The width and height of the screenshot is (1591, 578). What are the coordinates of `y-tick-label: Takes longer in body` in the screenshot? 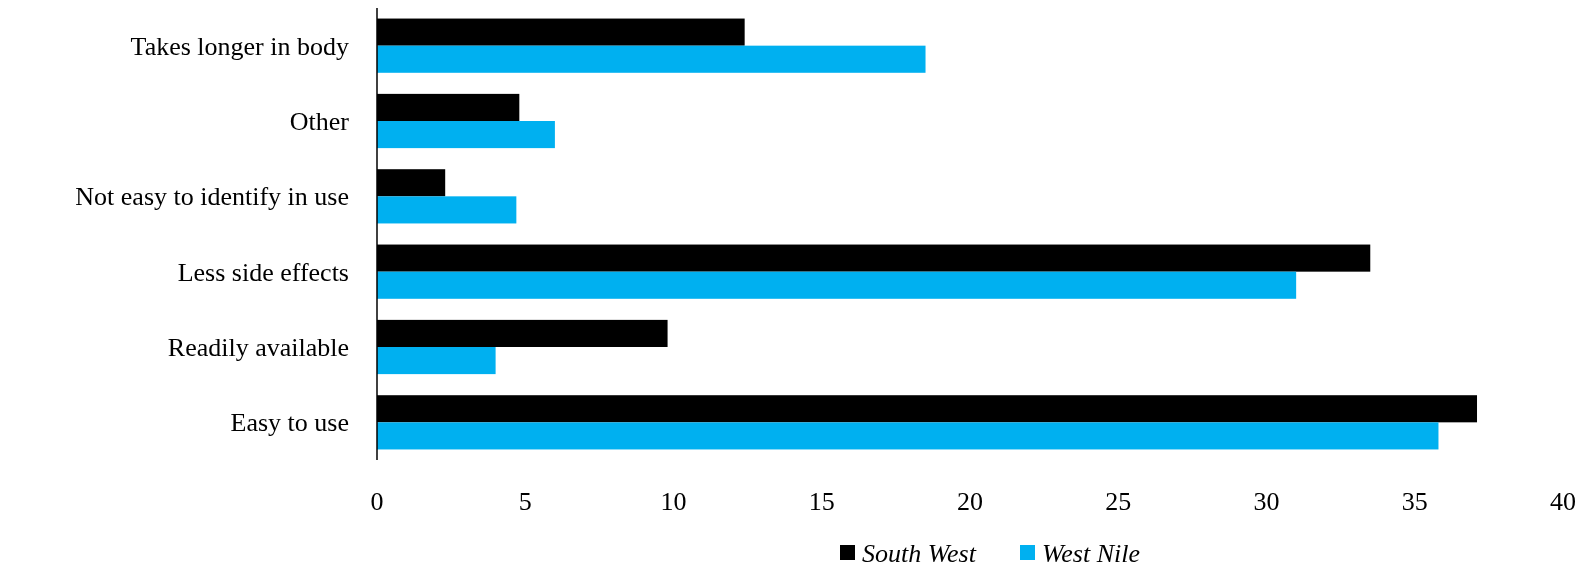 It's located at (239, 46).